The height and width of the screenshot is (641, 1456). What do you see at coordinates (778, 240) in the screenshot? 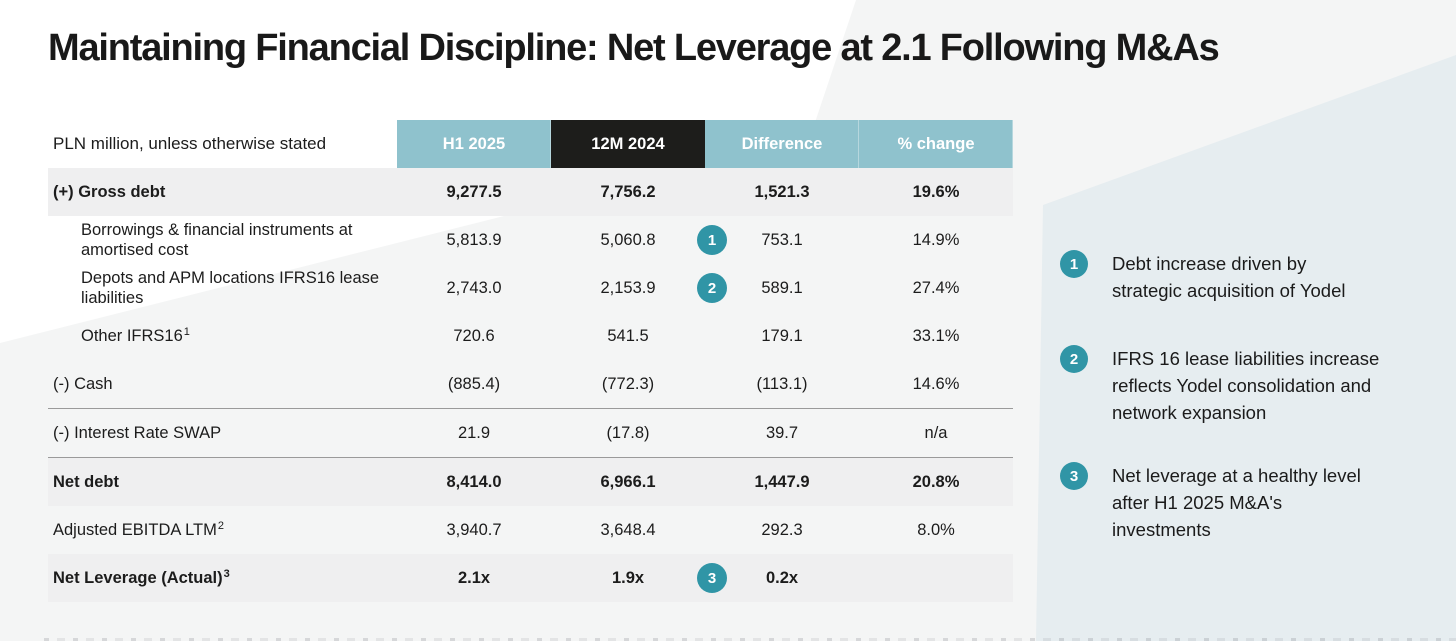
I see `value-cell: 1 753.1` at bounding box center [778, 240].